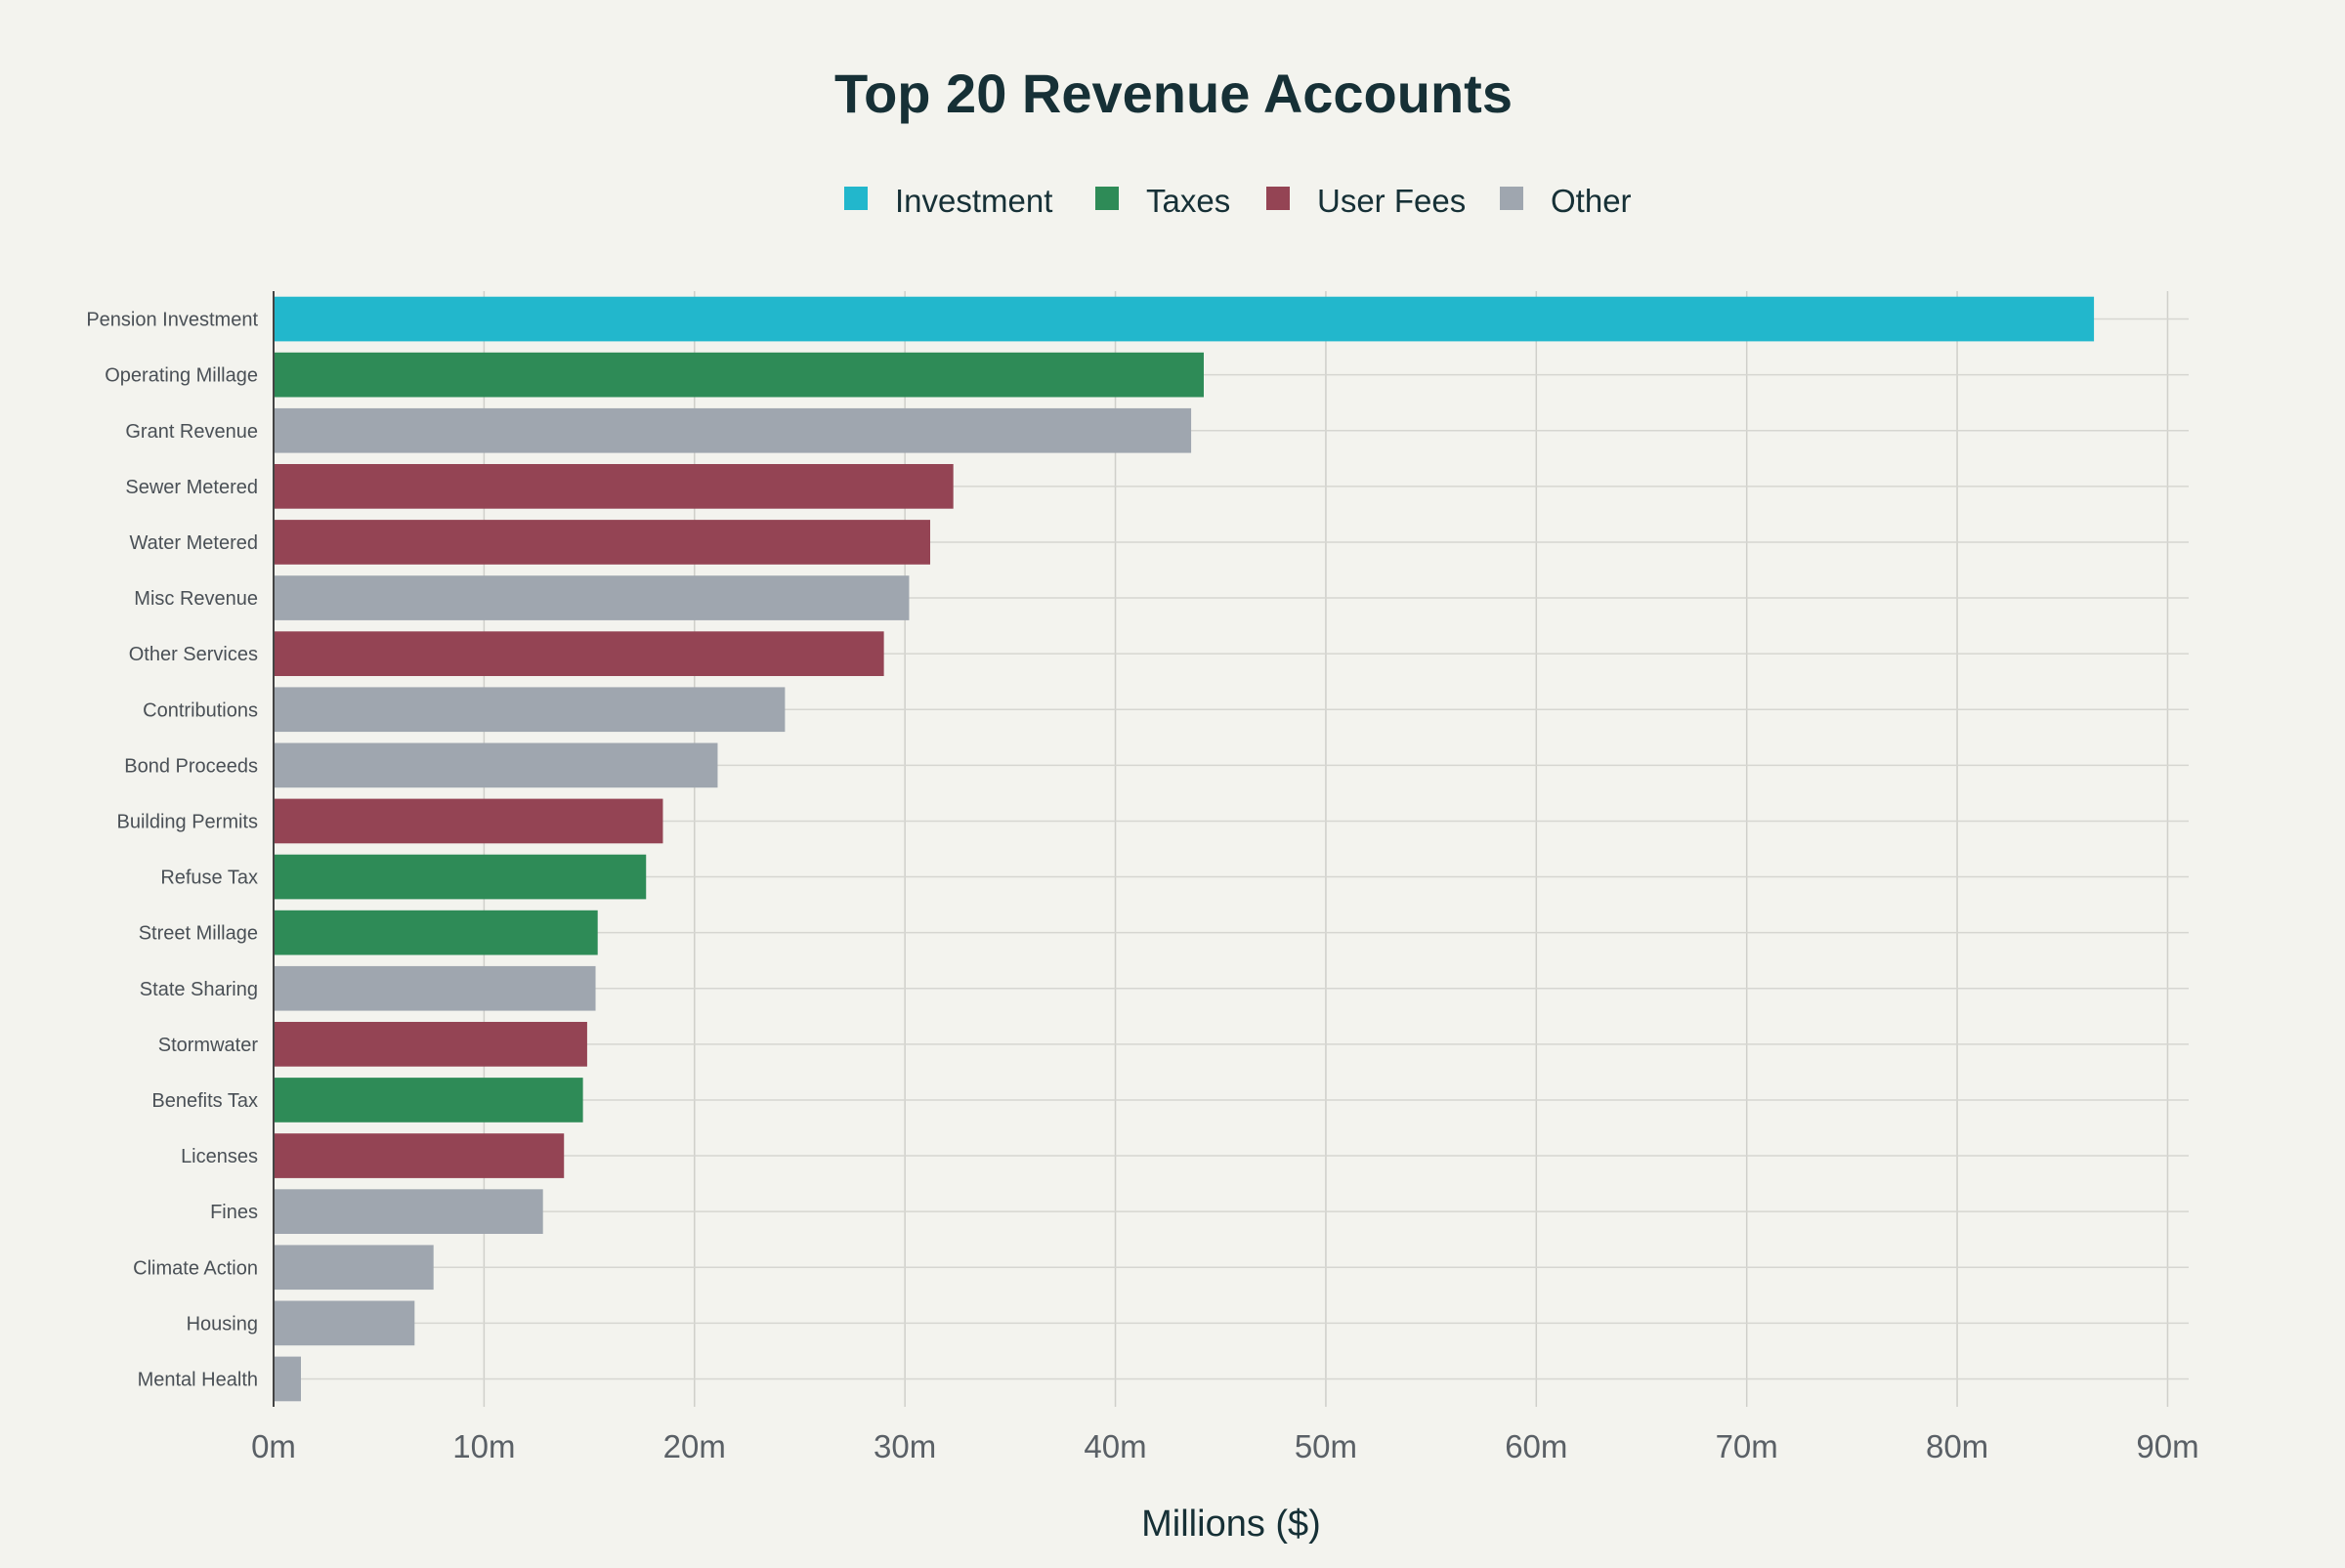  What do you see at coordinates (172, 320) in the screenshot?
I see `y-tick-label: Pension Investment` at bounding box center [172, 320].